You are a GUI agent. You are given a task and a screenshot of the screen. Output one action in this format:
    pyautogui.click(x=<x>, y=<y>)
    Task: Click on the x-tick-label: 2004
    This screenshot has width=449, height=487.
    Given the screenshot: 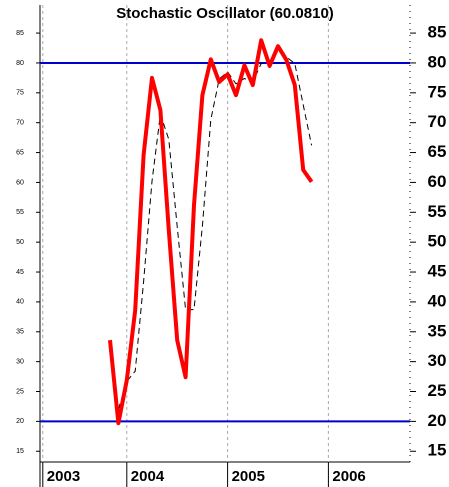 What is the action you would take?
    pyautogui.click(x=148, y=476)
    